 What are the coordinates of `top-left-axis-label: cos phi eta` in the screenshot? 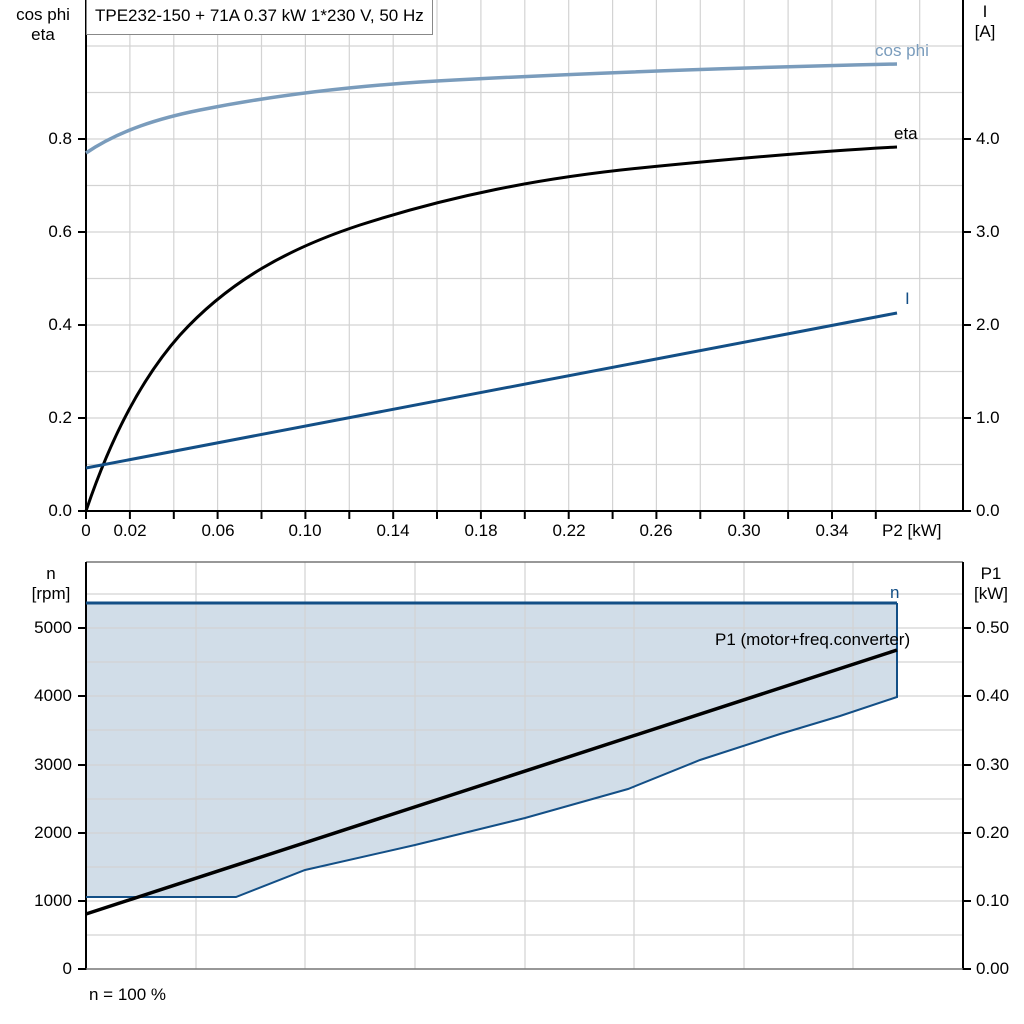 It's located at (43, 25).